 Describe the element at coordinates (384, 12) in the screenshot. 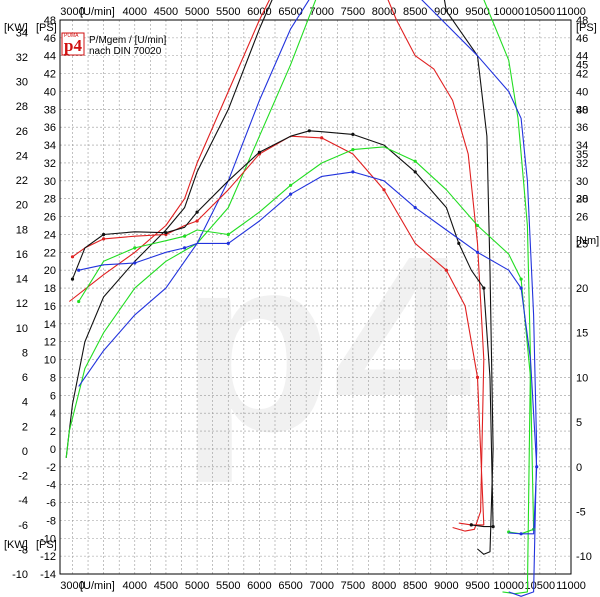

I see `x-tick-top: 8000` at that location.